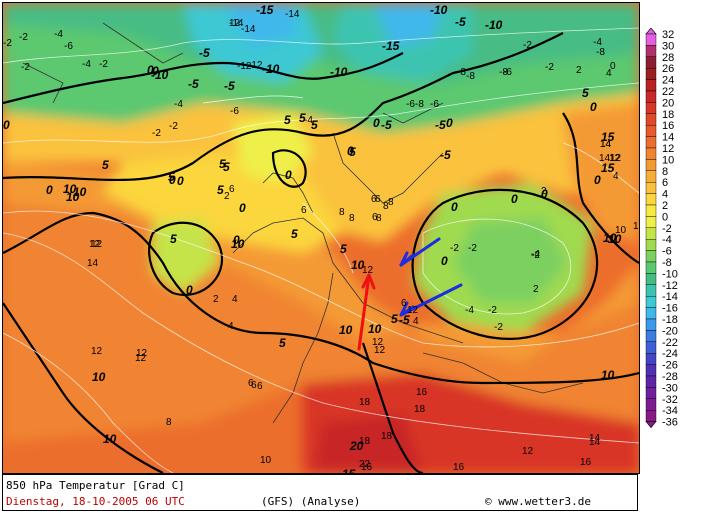 The width and height of the screenshot is (704, 513). What do you see at coordinates (670, 354) in the screenshot?
I see `legend-label: -24` at bounding box center [670, 354].